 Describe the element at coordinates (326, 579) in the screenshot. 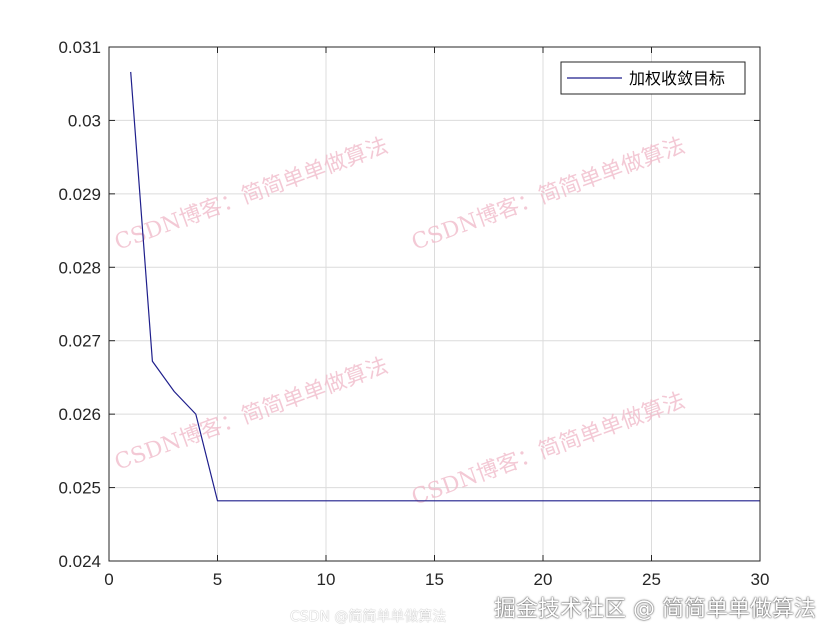

I see `x-tick-label: 10` at that location.